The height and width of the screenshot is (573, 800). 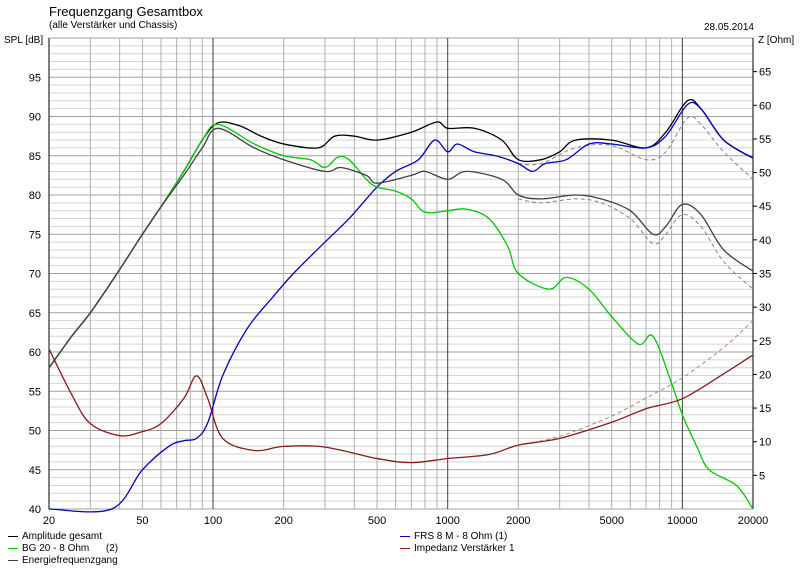 I want to click on legend-item-energy: Energiefrequenzgang, so click(x=63, y=560).